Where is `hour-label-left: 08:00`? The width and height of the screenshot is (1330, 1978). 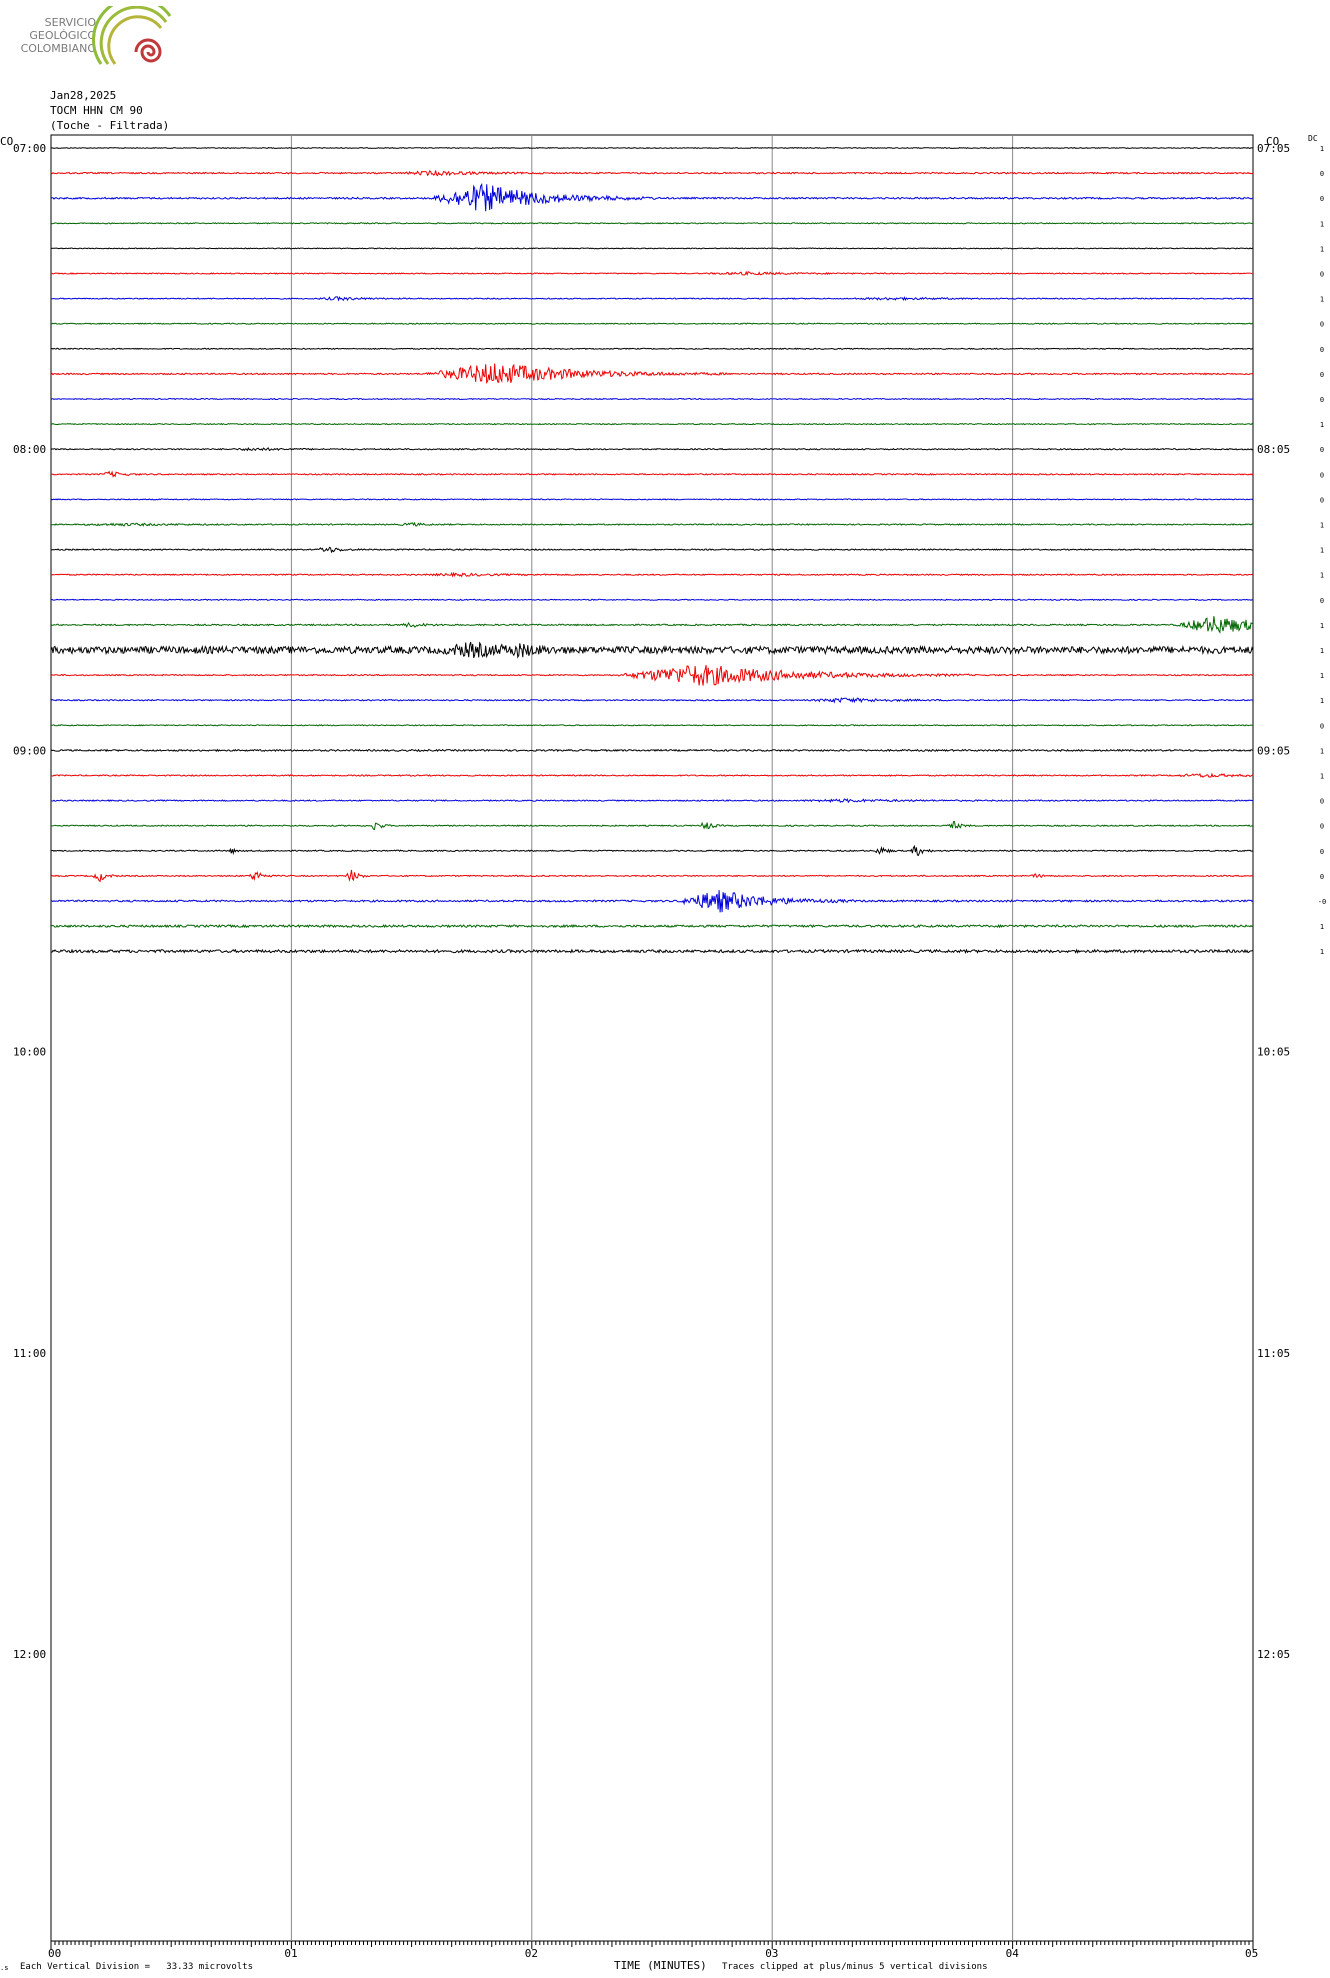
hour-label-left: 08:00 is located at coordinates (29, 449).